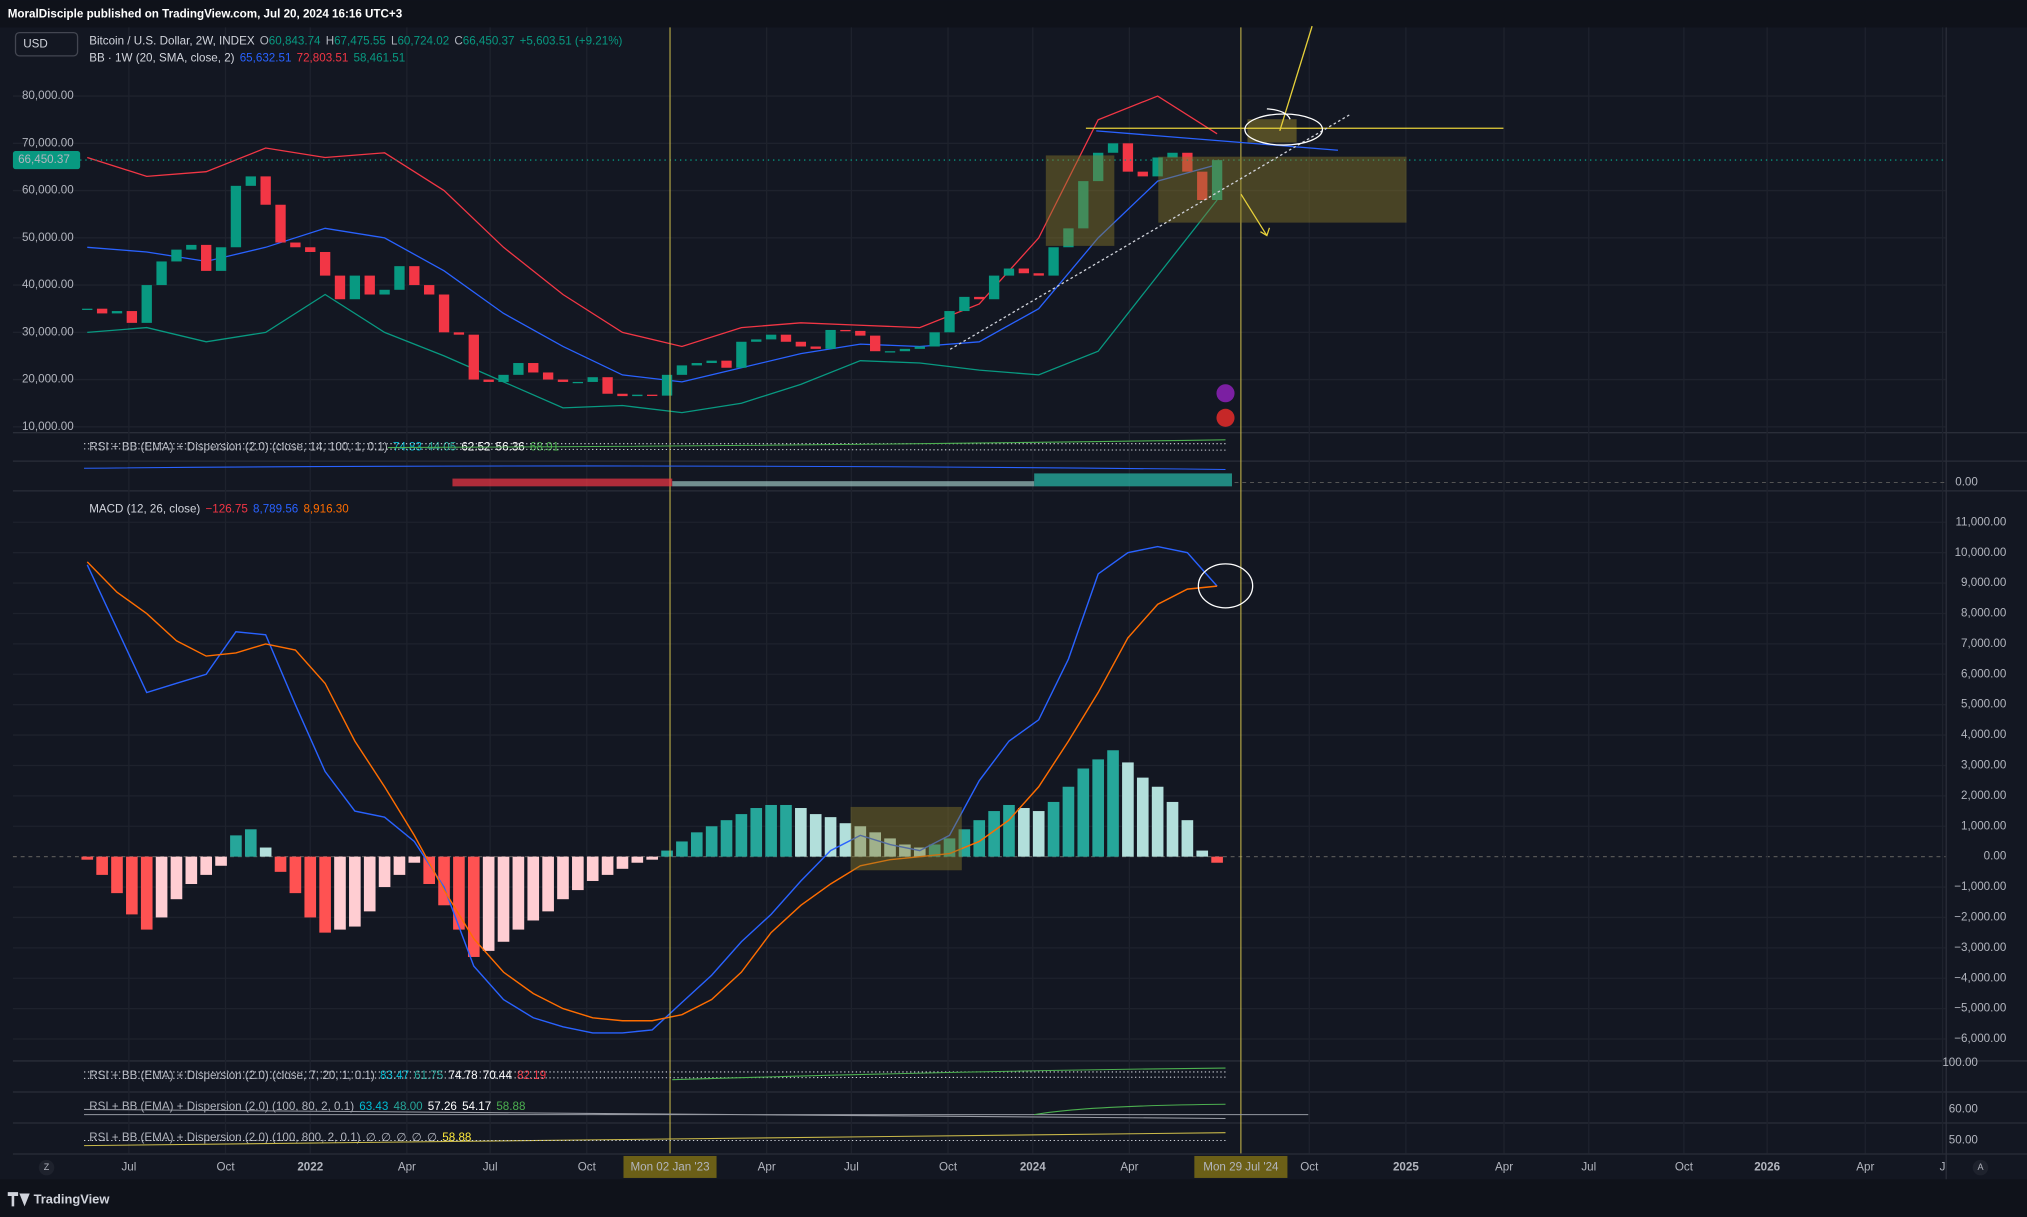 The width and height of the screenshot is (2027, 1217). Describe the element at coordinates (295, 41) in the screenshot. I see `legend-value: 60,843.74` at that location.